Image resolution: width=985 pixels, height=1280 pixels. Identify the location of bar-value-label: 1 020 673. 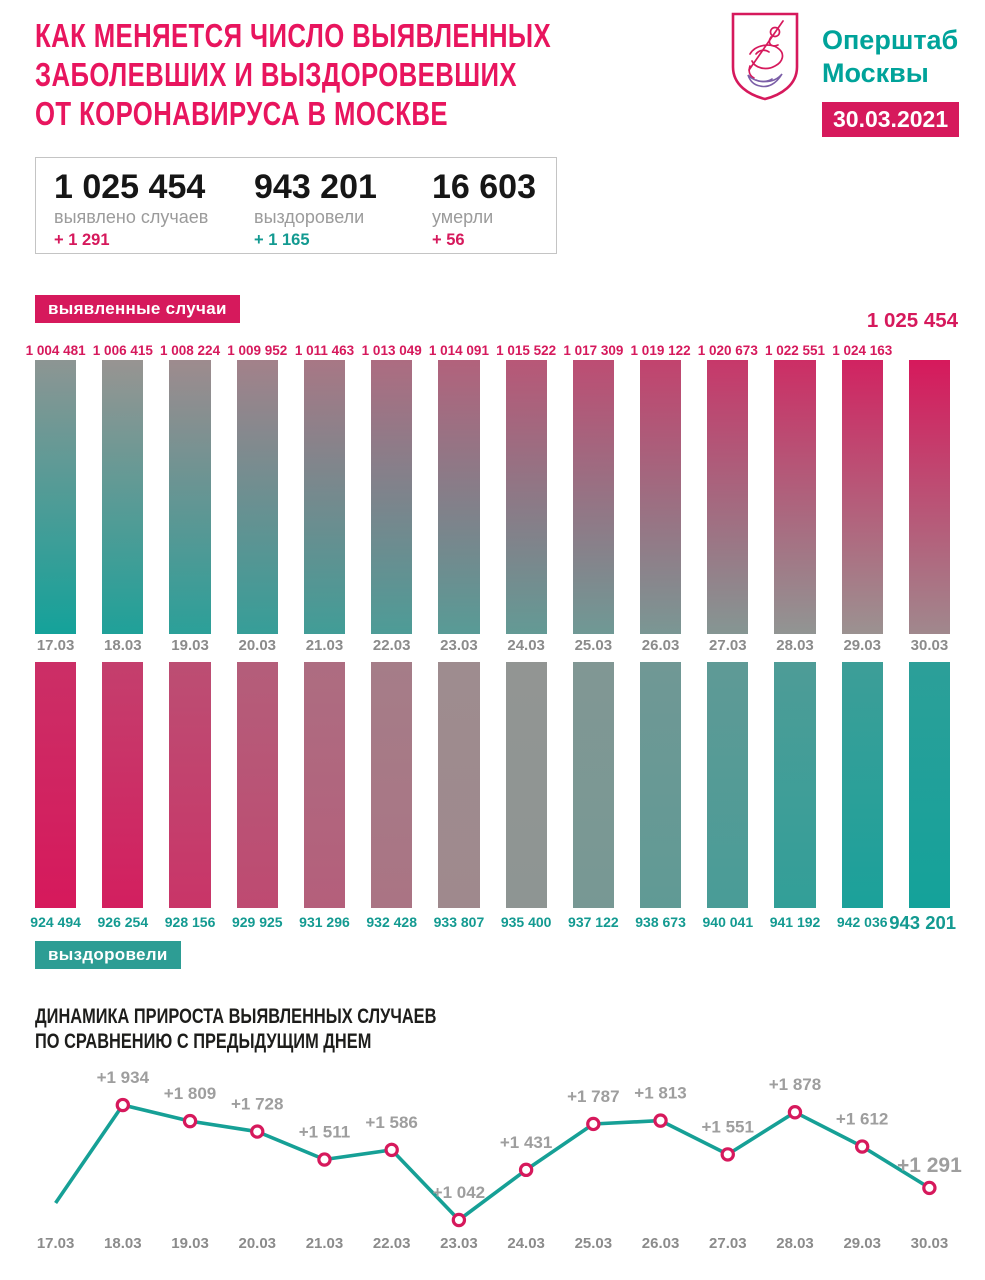
(728, 345).